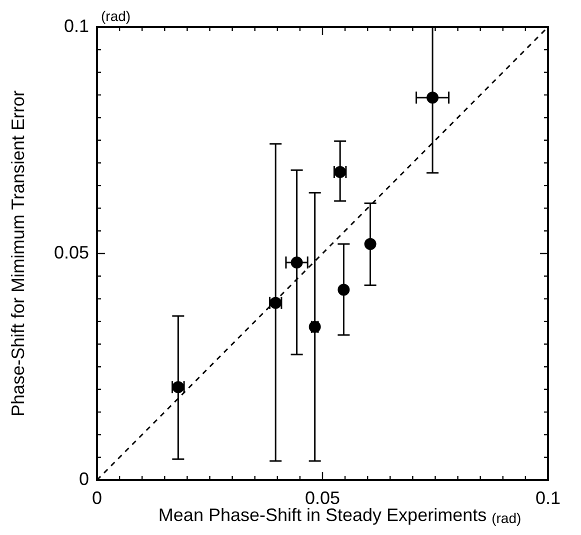 This screenshot has width=581, height=535. Describe the element at coordinates (18, 253) in the screenshot. I see `y-axis-title: Phase-Shift for Mimimum Transient Error` at that location.